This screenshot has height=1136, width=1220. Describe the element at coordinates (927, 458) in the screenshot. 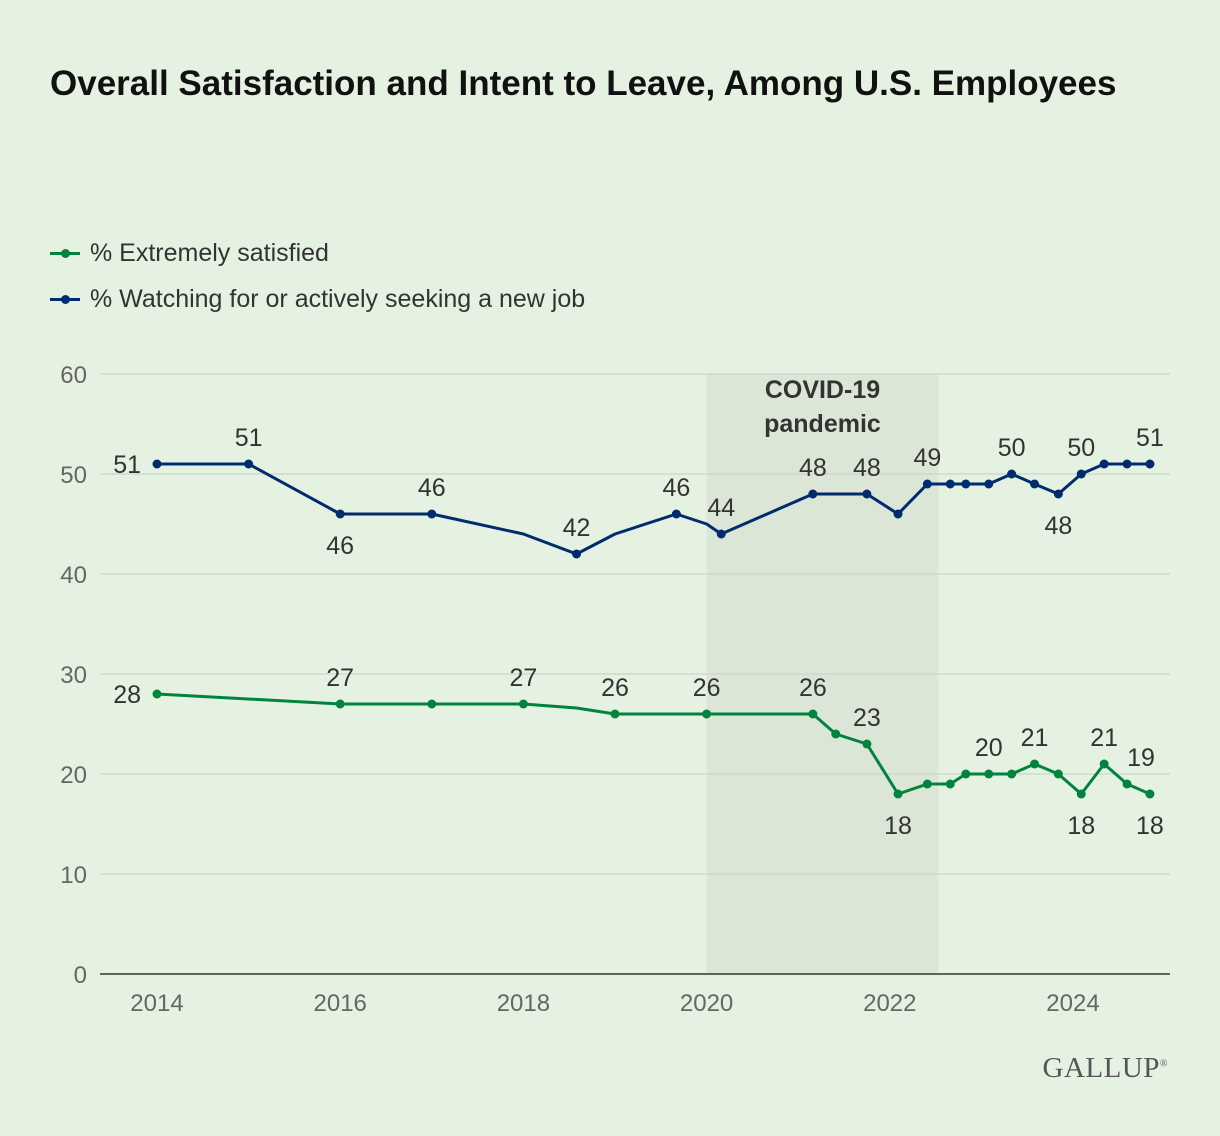

I see `data-label: 49` at that location.